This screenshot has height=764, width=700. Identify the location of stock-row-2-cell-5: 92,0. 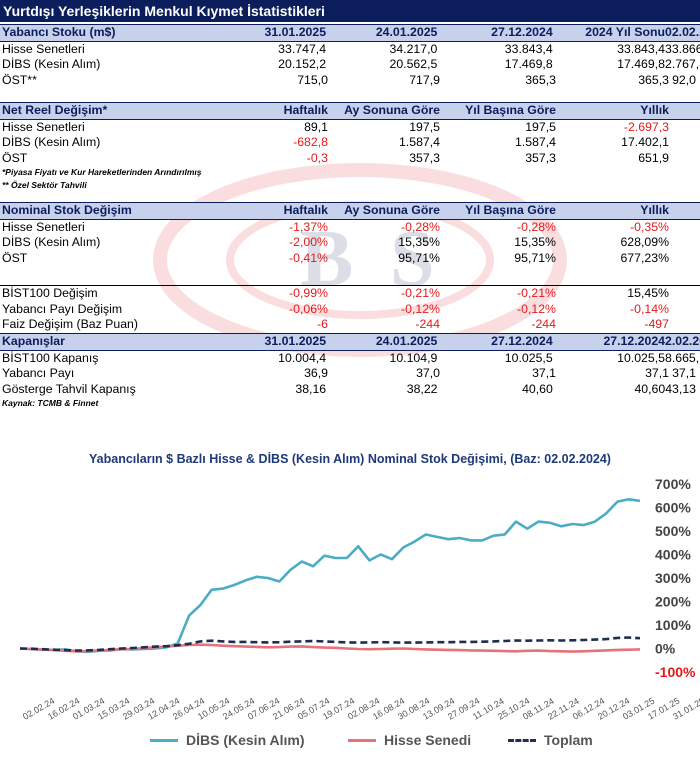
(684, 79).